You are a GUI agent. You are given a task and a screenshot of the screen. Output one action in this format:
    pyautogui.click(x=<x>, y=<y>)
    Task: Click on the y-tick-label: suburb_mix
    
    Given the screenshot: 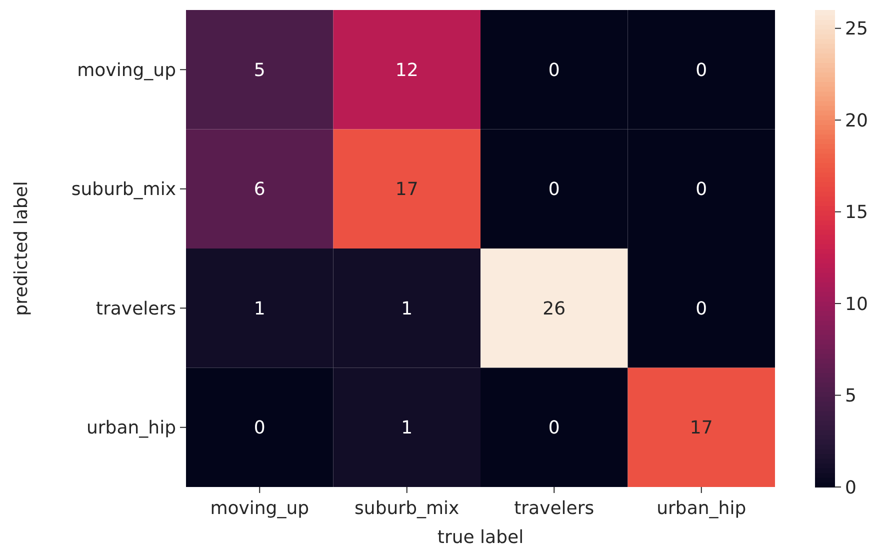 What is the action you would take?
    pyautogui.click(x=123, y=189)
    